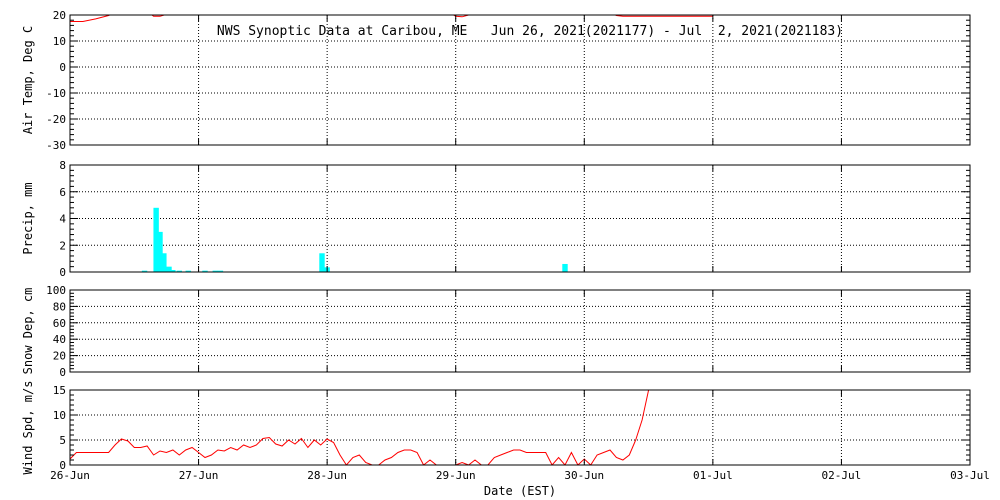 Image resolution: width=1000 pixels, height=500 pixels. What do you see at coordinates (62, 245) in the screenshot?
I see `y-tick-label: 2` at bounding box center [62, 245].